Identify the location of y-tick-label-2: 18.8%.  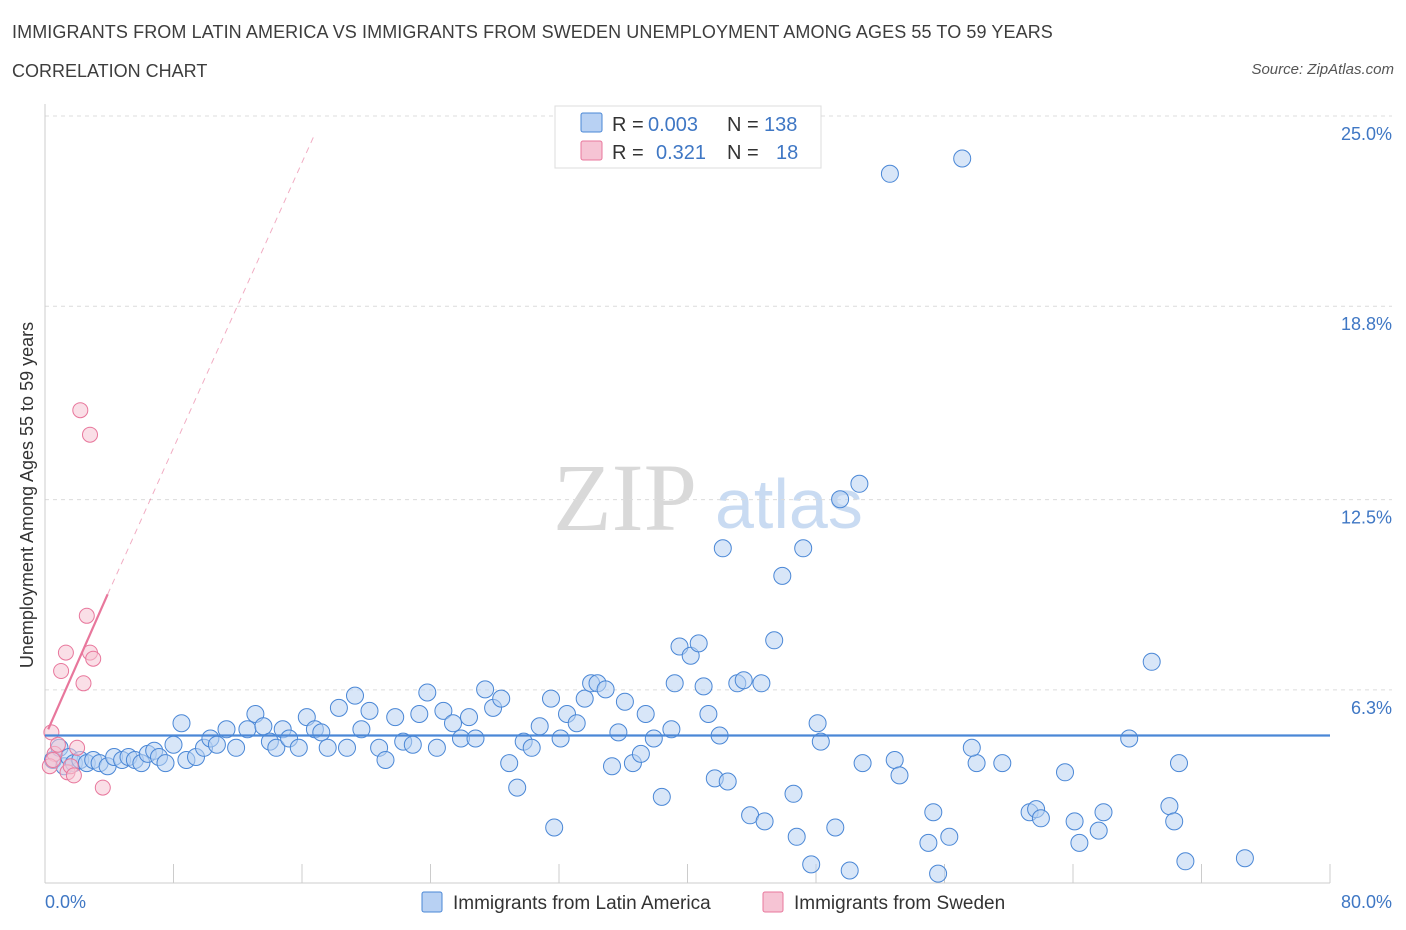
(1366, 324).